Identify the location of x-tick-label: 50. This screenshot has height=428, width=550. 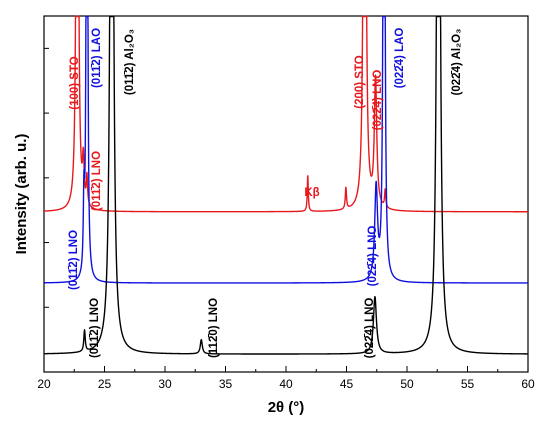
(407, 384).